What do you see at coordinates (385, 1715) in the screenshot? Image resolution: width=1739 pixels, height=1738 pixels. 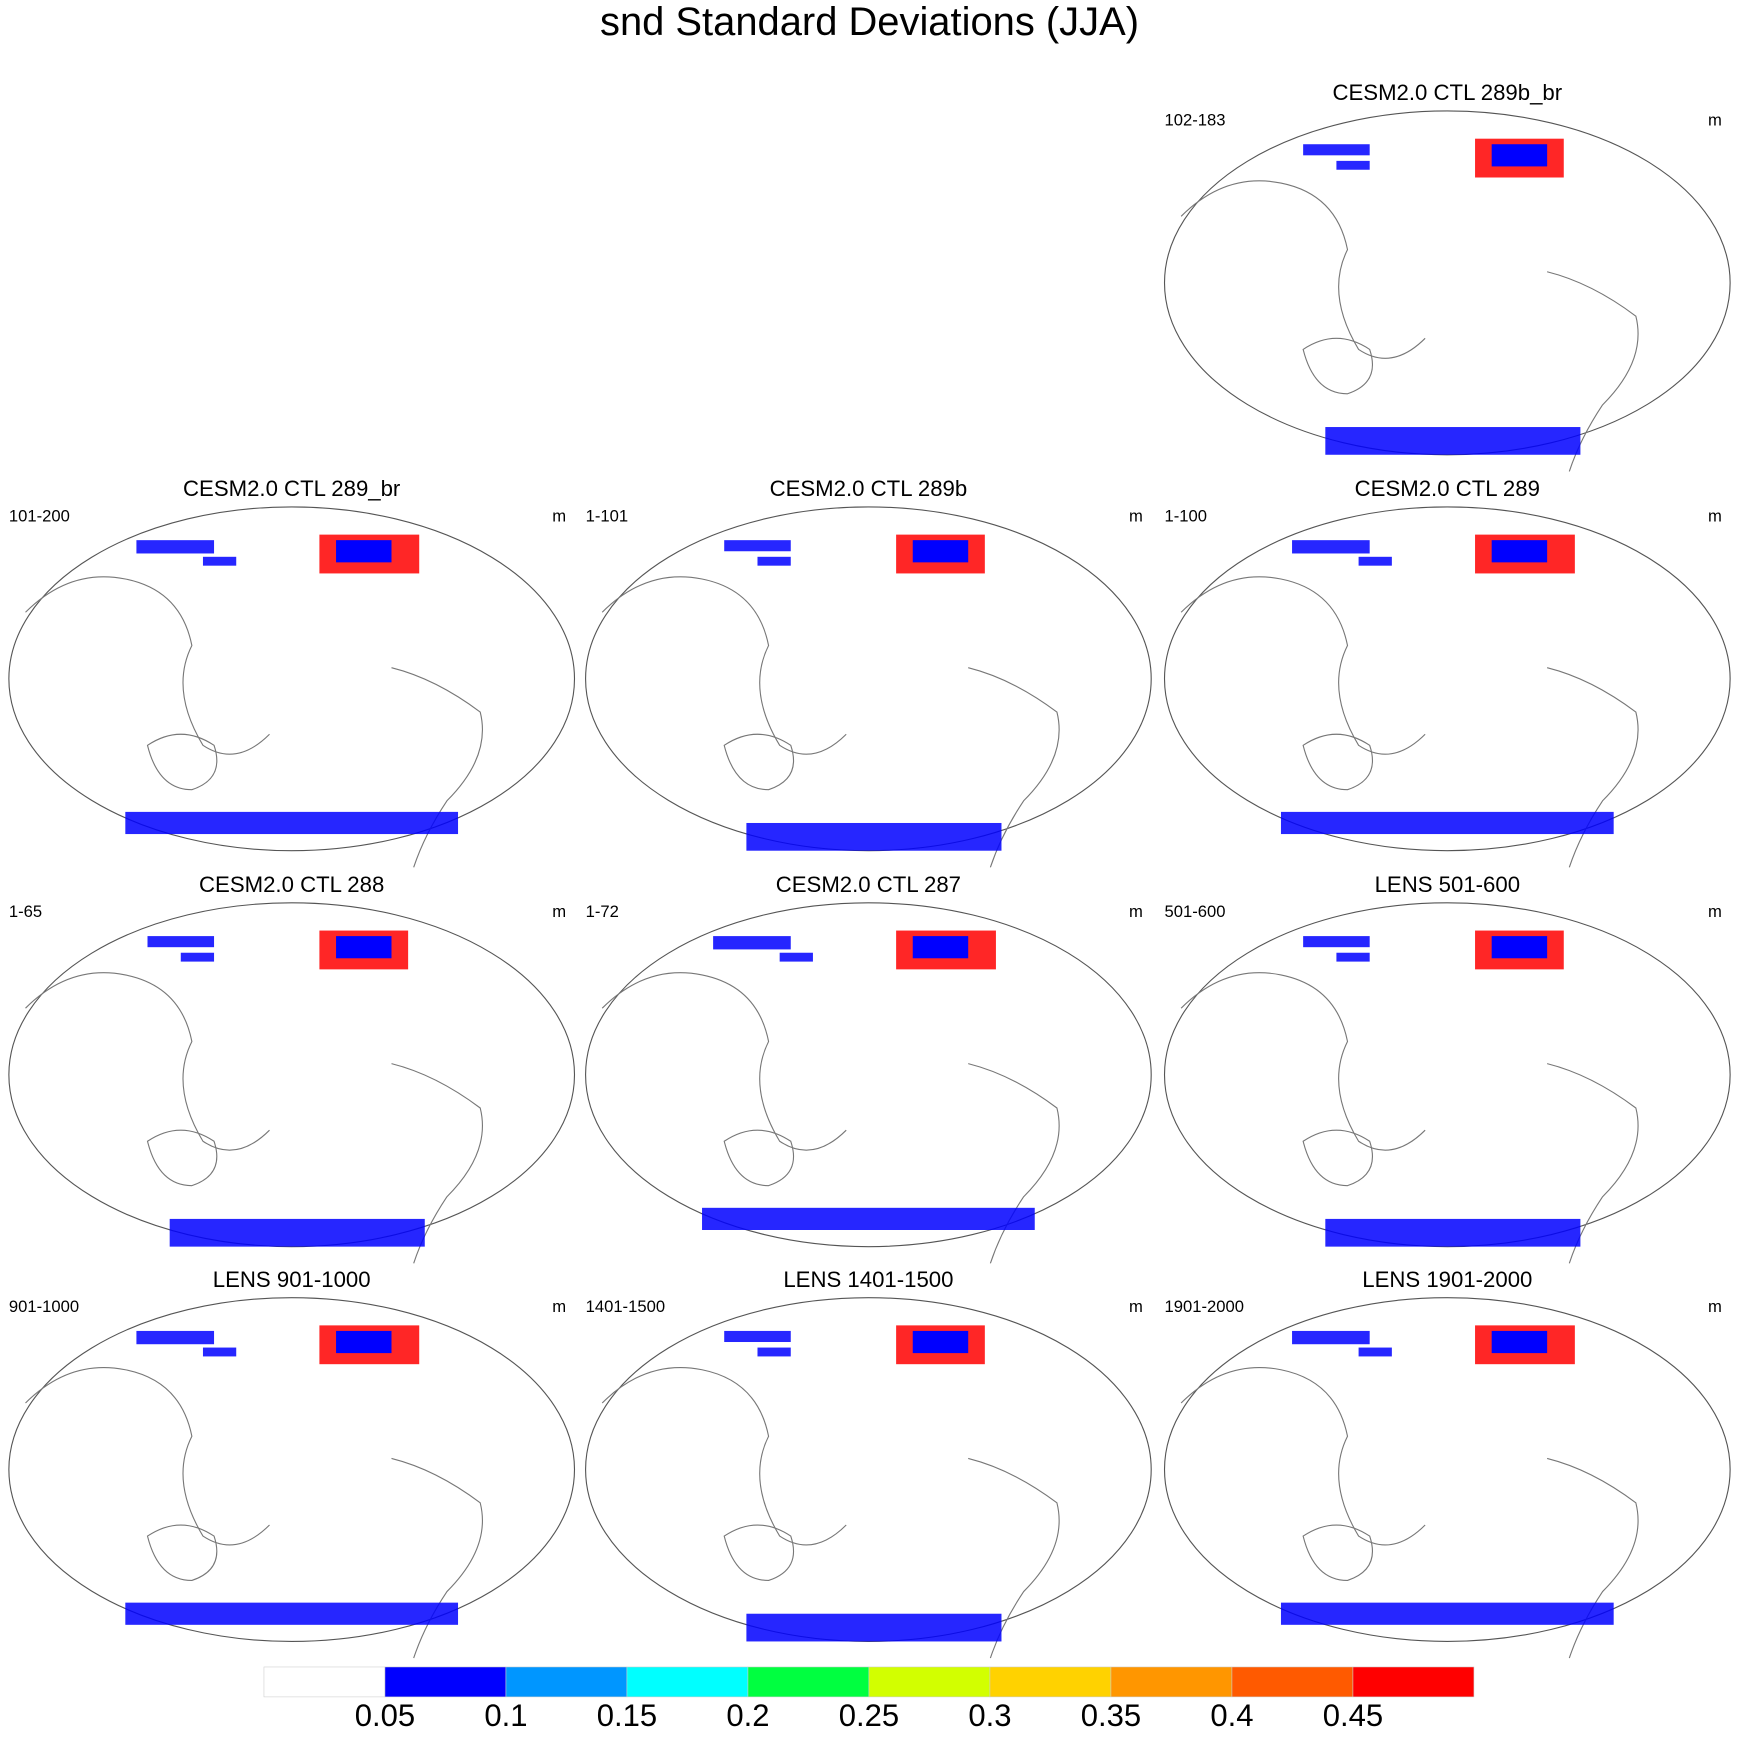 I see `colorbar-label: 0.05` at bounding box center [385, 1715].